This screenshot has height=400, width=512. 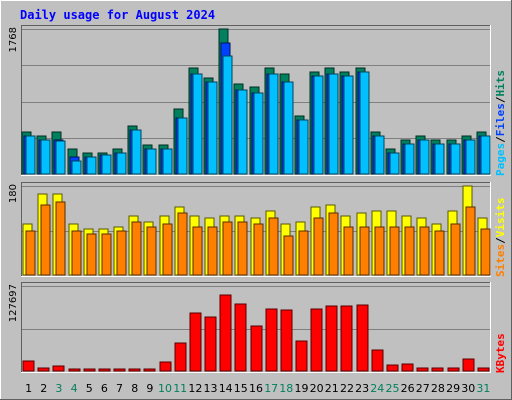 I want to click on day-label-29: 29, so click(x=453, y=388).